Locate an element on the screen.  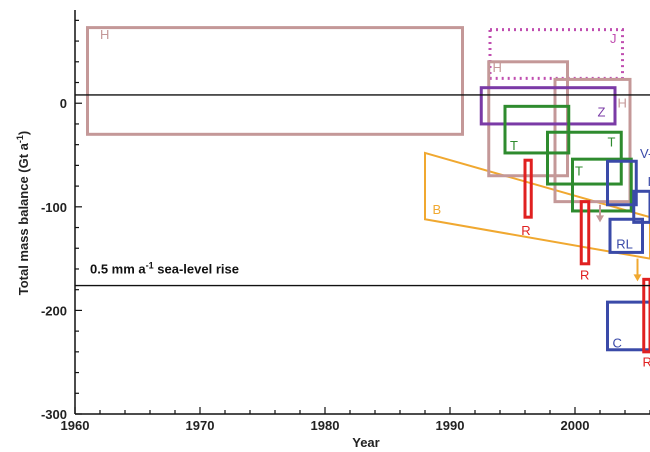
estimate-box-v is located at coordinates (622, 183).